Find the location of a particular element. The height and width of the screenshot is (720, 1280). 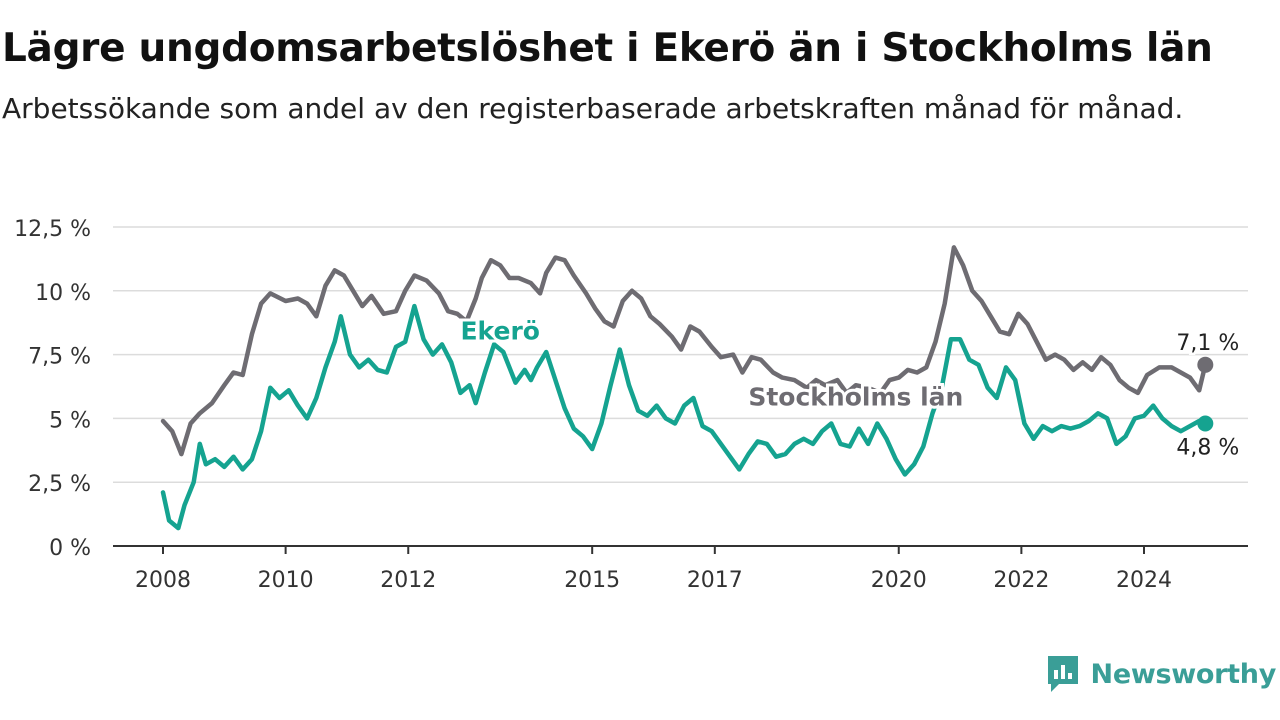

series-label: Stockholms län is located at coordinates (855, 397).